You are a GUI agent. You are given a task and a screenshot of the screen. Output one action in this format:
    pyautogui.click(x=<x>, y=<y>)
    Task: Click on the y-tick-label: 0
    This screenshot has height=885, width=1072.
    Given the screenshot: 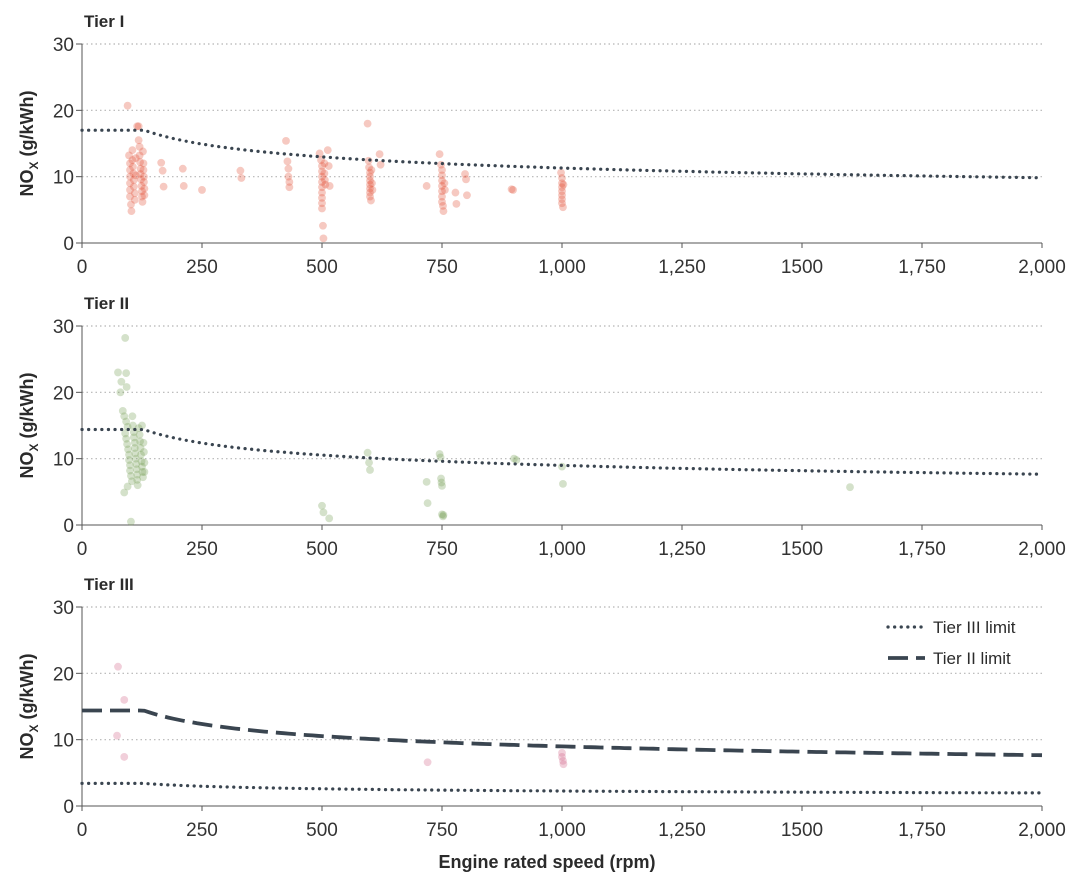 What is the action you would take?
    pyautogui.click(x=68, y=526)
    